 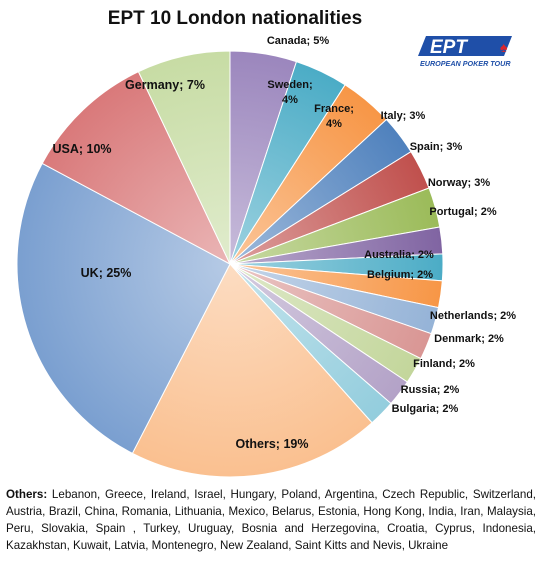 I want to click on slice-label-17: Germany; 7%, so click(x=165, y=85).